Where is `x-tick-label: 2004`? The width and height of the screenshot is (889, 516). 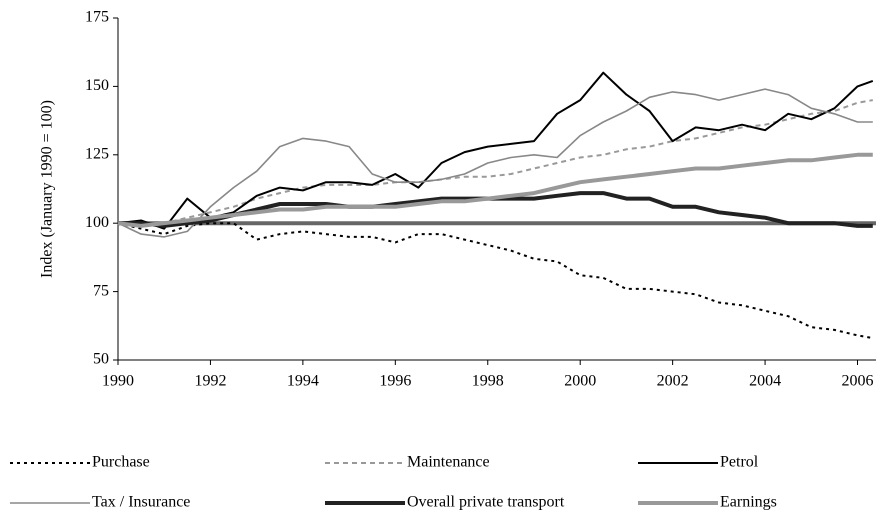
x-tick-label: 2004 is located at coordinates (765, 381).